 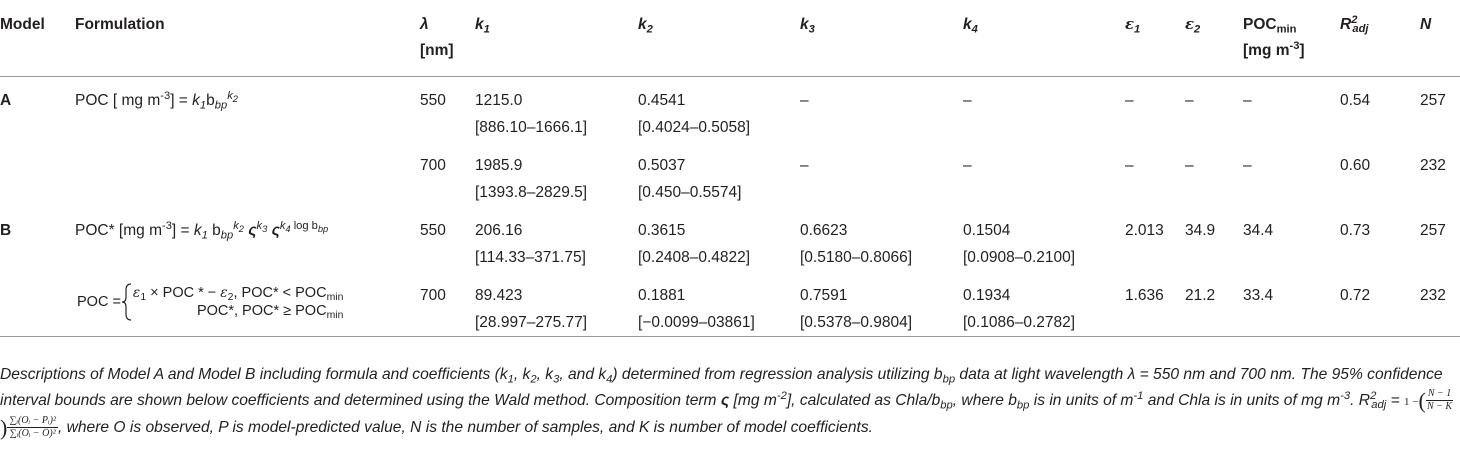 What do you see at coordinates (1155, 295) in the screenshot?
I see `cell-line: 1.636` at bounding box center [1155, 295].